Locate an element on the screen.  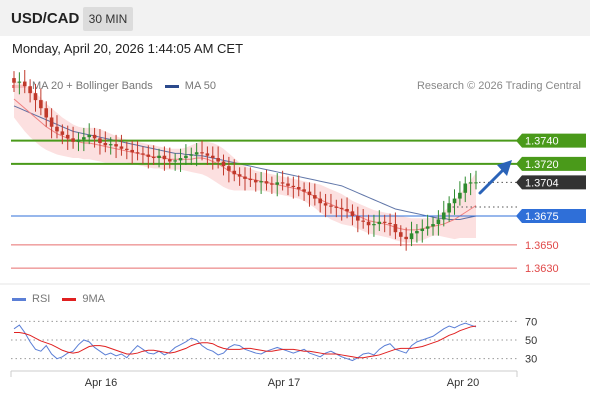
level-label-1.3704: 1.3704 is located at coordinates (542, 183).